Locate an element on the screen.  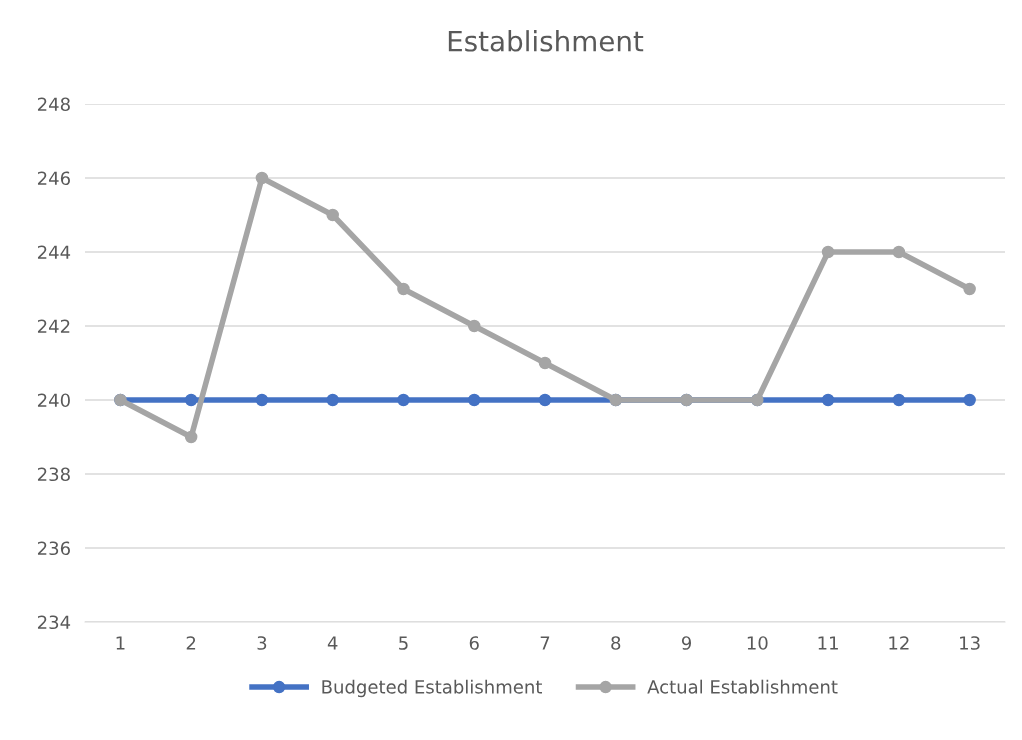
y-tick-label: 244 is located at coordinates (54, 252).